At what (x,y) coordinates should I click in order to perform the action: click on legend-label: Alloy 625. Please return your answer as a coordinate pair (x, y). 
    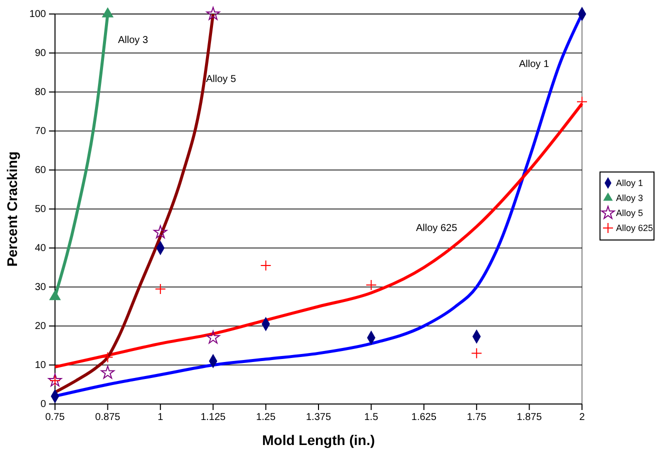
    Looking at the image, I should click on (635, 228).